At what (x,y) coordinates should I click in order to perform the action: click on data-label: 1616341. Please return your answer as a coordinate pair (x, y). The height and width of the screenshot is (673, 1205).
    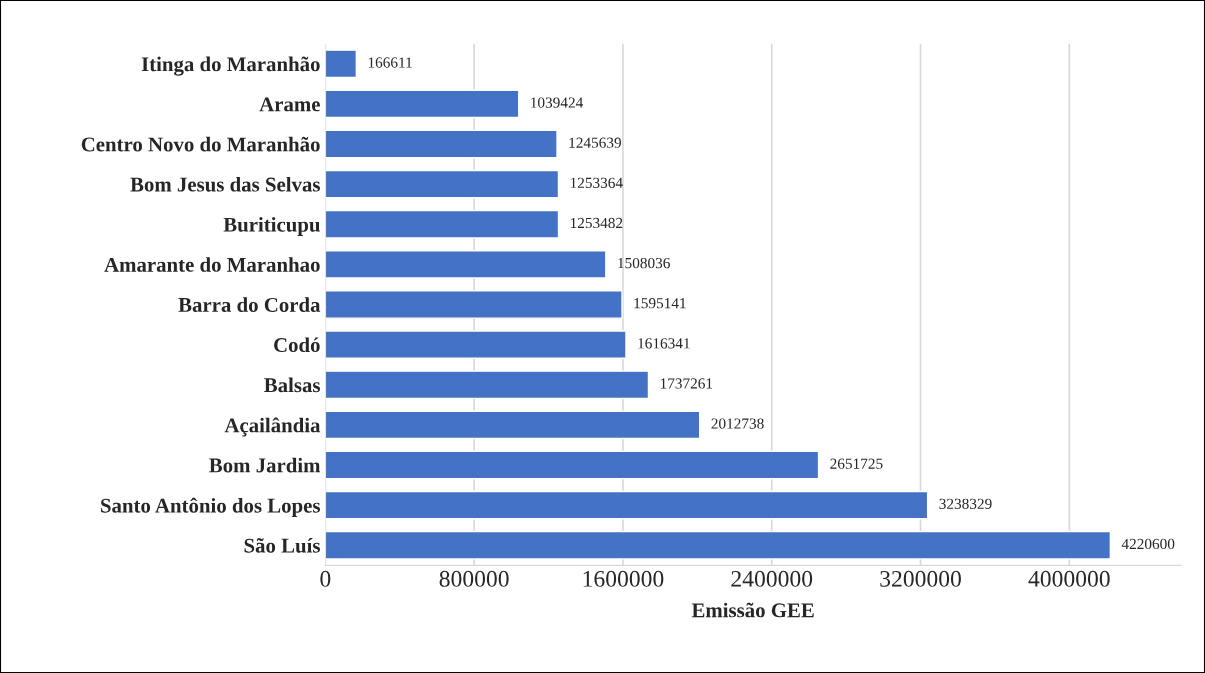
    Looking at the image, I should click on (664, 343).